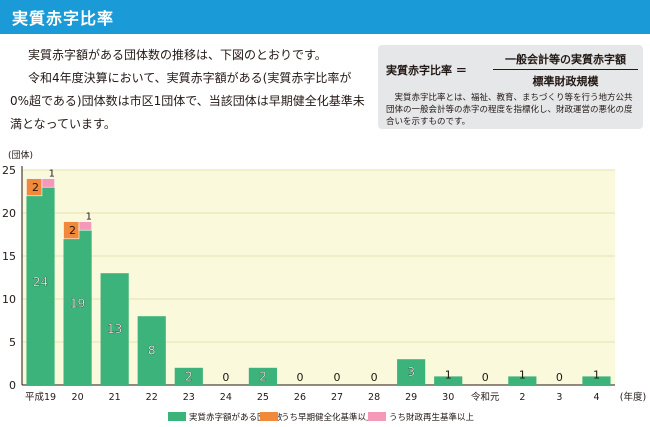 Image resolution: width=650 pixels, height=427 pixels. What do you see at coordinates (426, 70) in the screenshot?
I see `definition-term: 実質赤字比率 ＝` at bounding box center [426, 70].